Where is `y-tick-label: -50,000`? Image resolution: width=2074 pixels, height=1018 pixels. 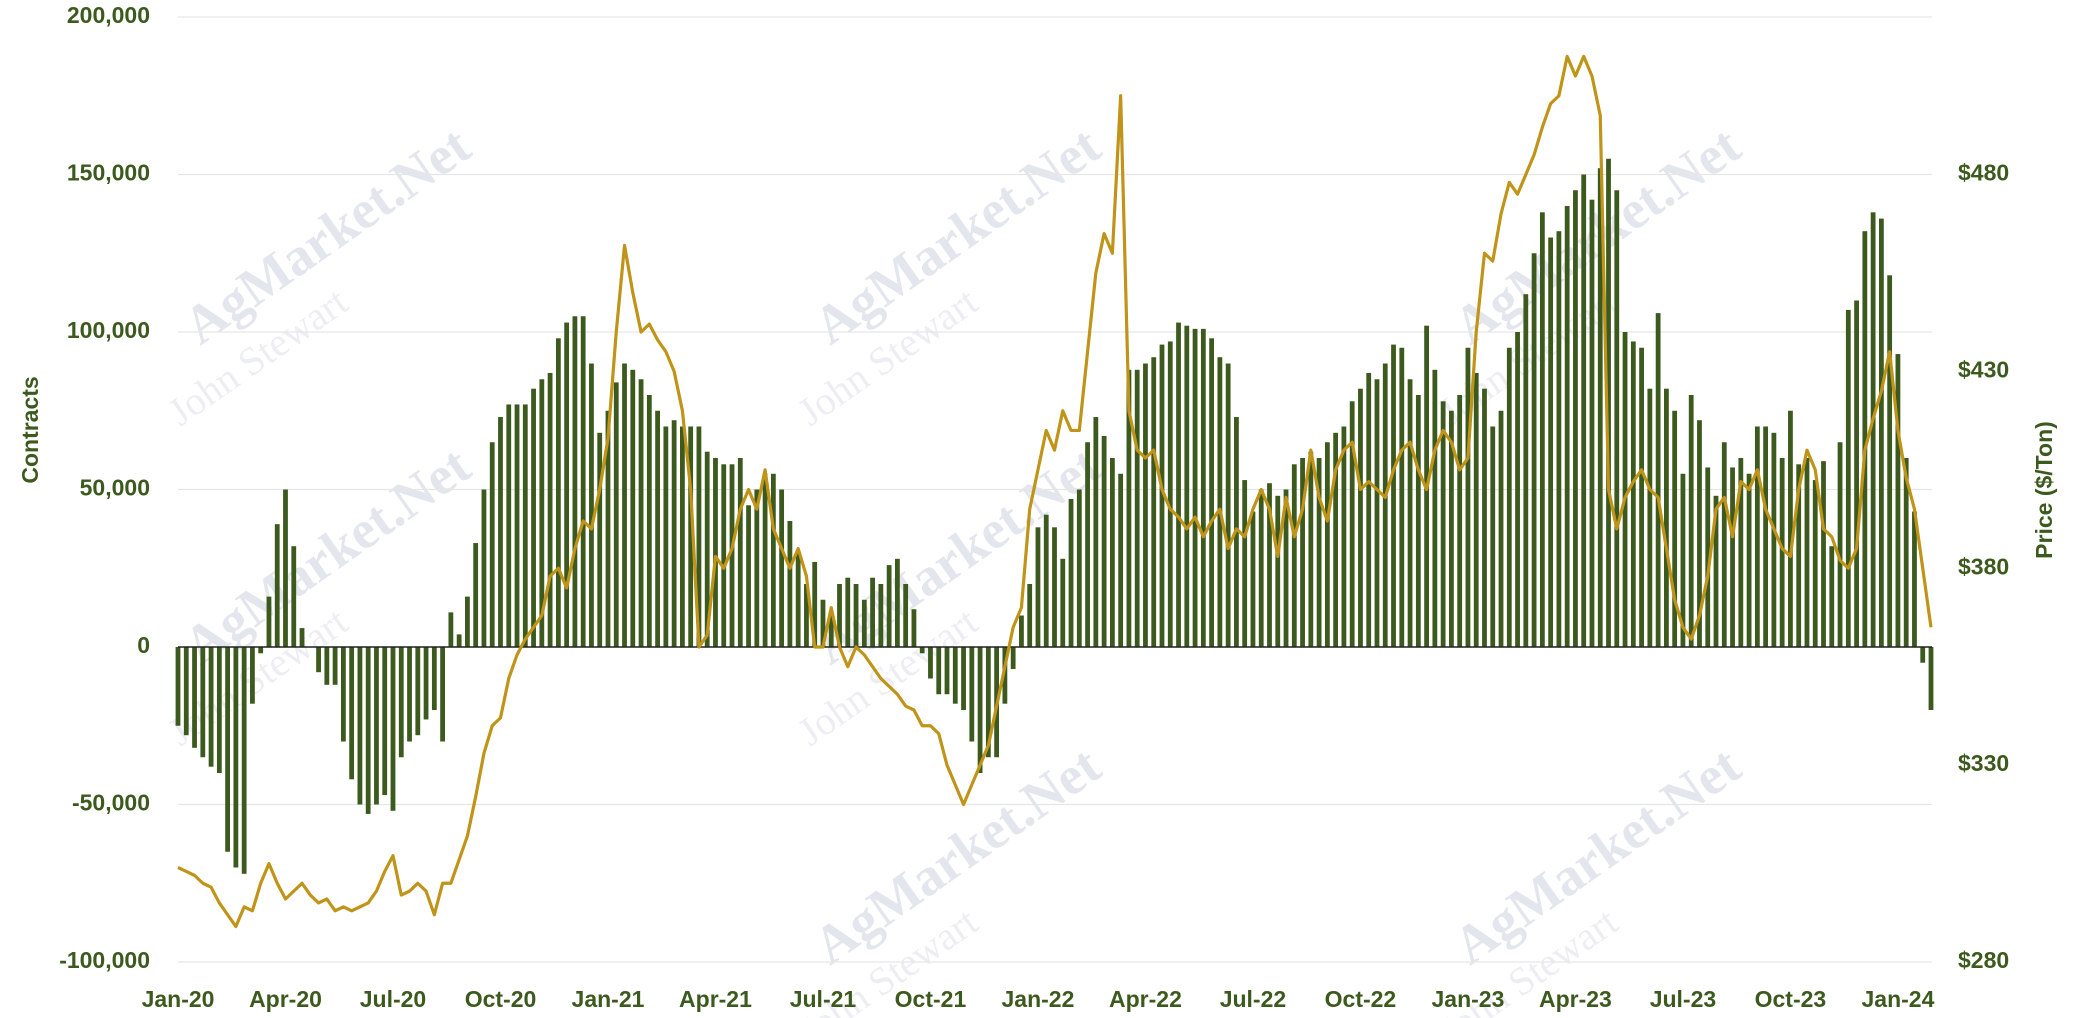 y-tick-label: -50,000 is located at coordinates (111, 803).